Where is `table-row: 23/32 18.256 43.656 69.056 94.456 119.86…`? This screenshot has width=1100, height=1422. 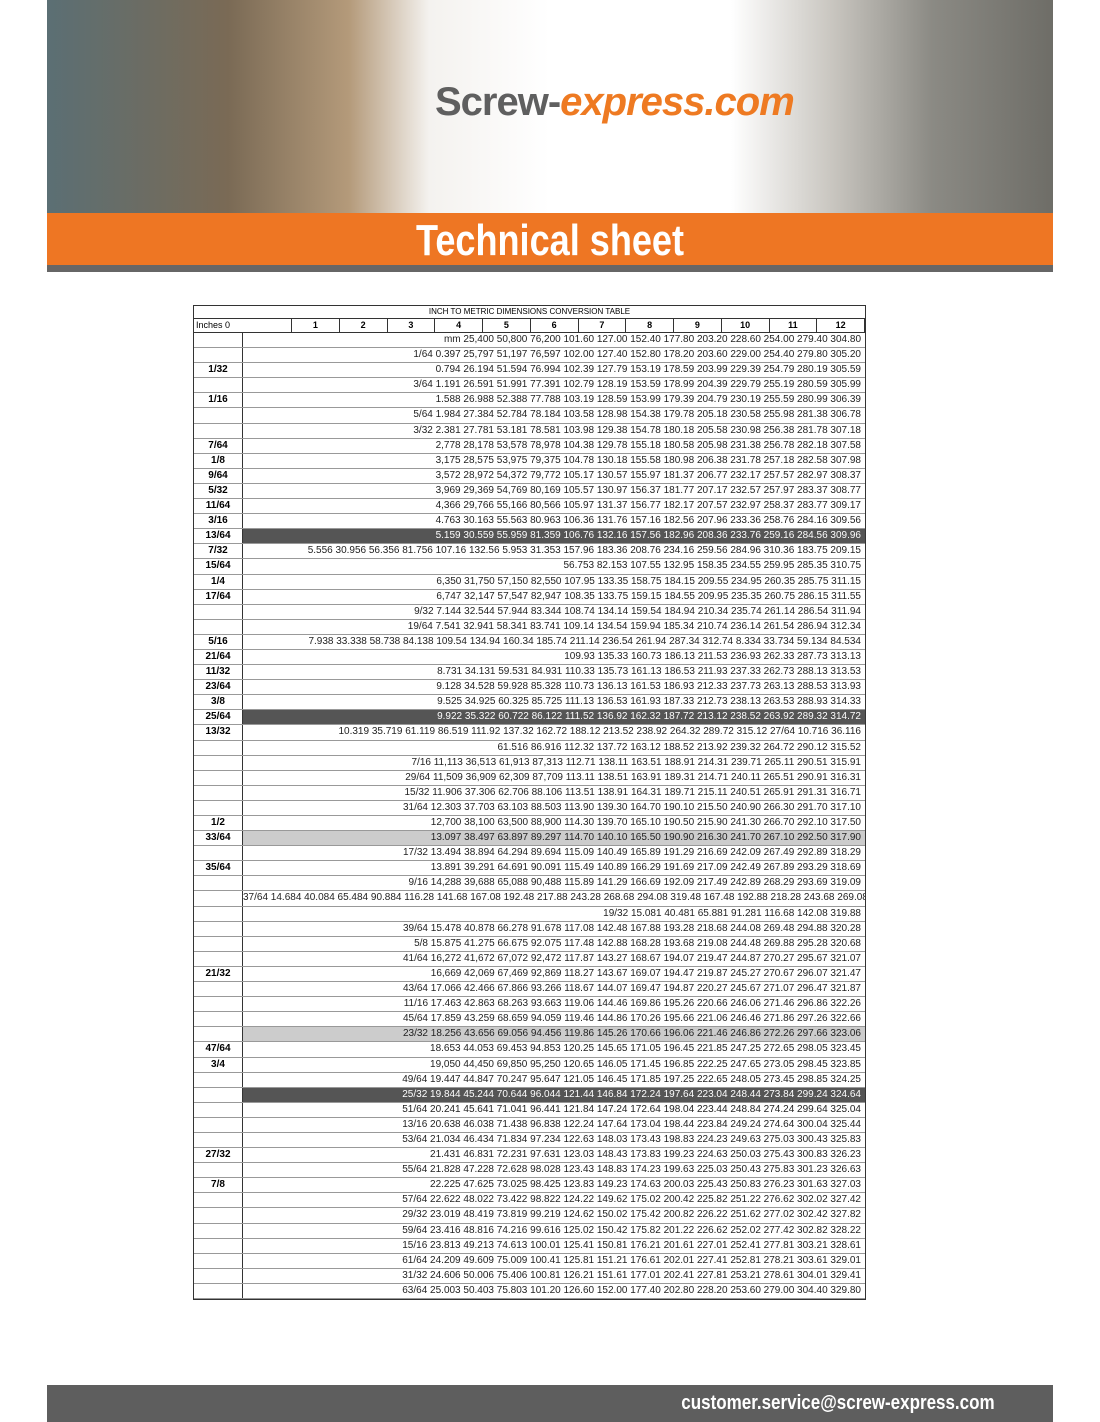 table-row: 23/32 18.256 43.656 69.056 94.456 119.86… is located at coordinates (529, 1035).